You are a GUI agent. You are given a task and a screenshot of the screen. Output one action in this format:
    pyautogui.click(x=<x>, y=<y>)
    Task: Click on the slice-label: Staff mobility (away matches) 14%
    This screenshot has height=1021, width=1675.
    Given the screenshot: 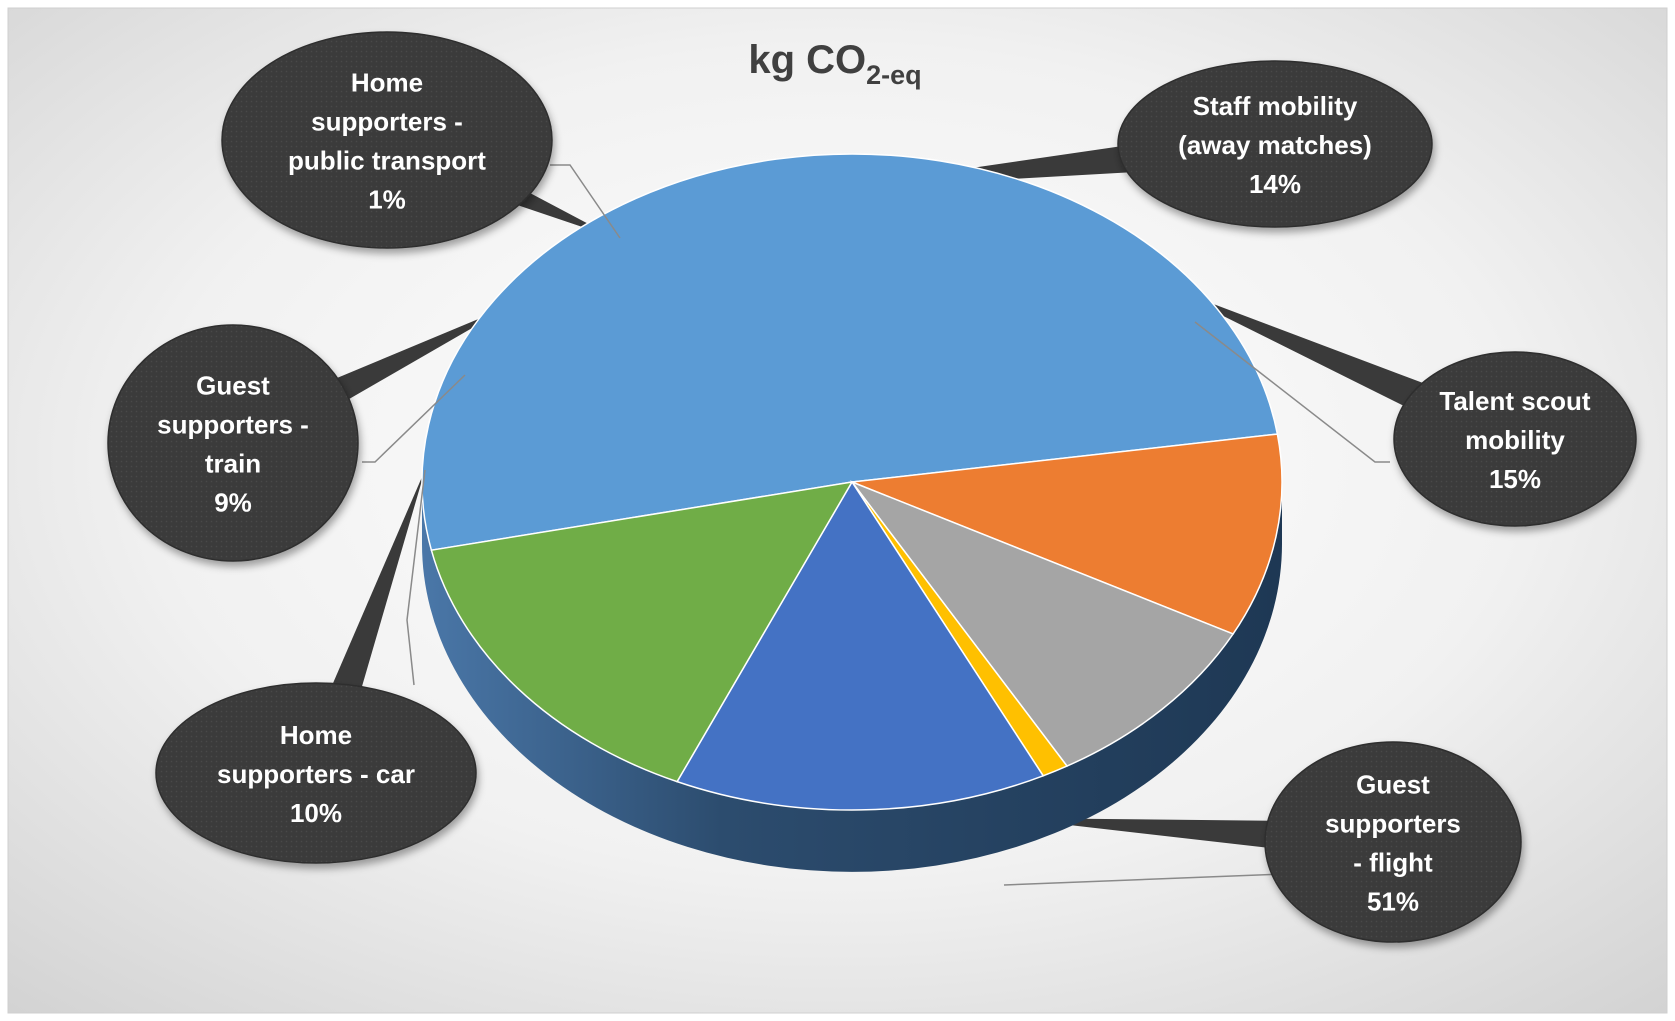 What is the action you would take?
    pyautogui.click(x=1275, y=145)
    